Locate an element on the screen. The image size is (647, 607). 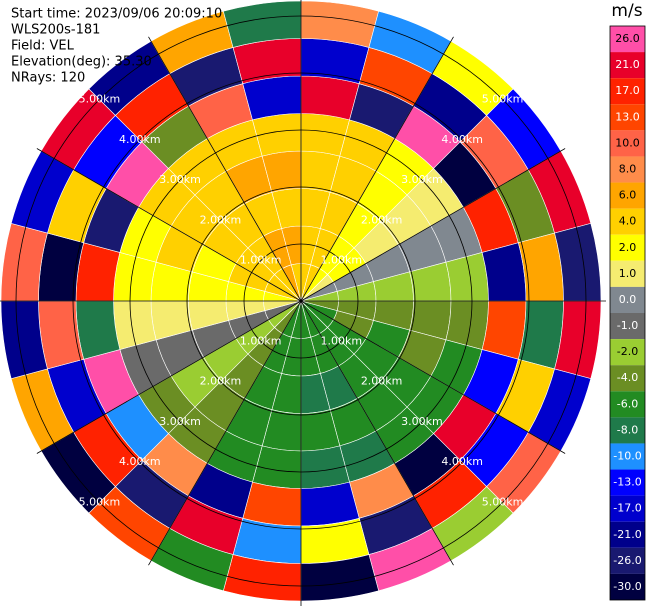
colorbar-tick-label: 2.0 is located at coordinates (628, 247).